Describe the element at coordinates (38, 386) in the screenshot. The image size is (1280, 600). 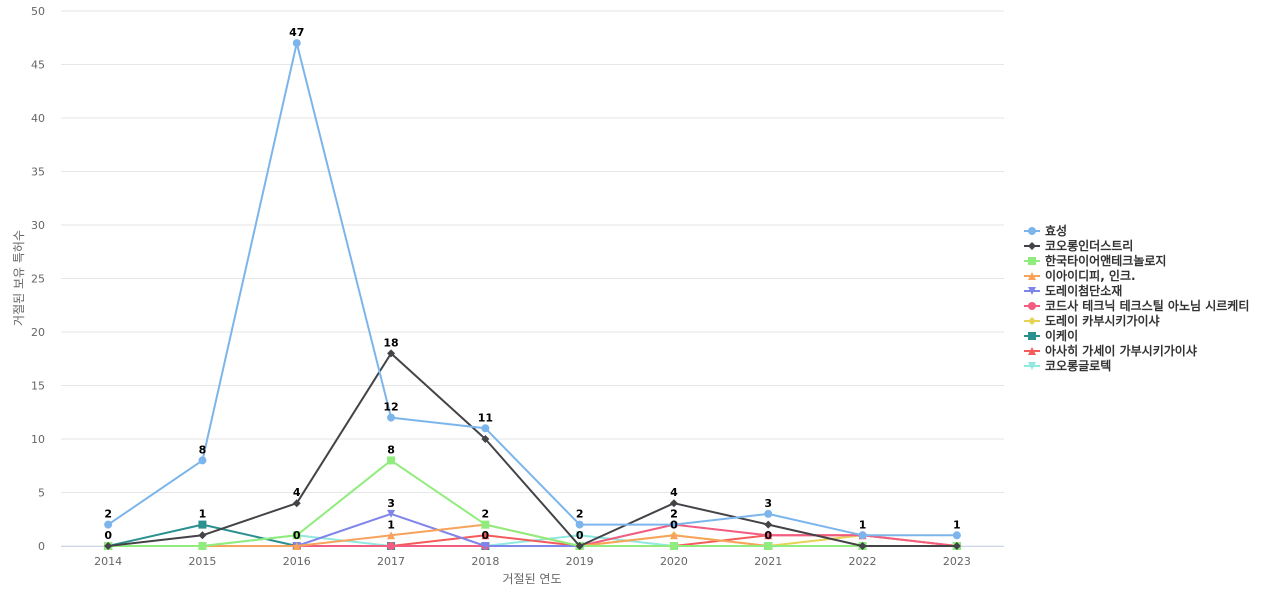
I see `y-tick-label: 15` at that location.